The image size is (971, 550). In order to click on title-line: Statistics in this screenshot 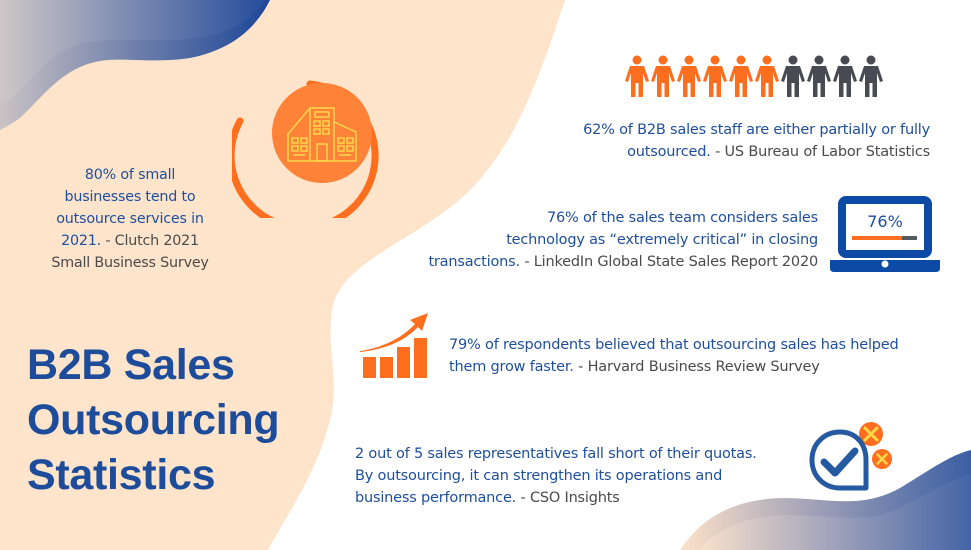, I will do `click(121, 475)`.